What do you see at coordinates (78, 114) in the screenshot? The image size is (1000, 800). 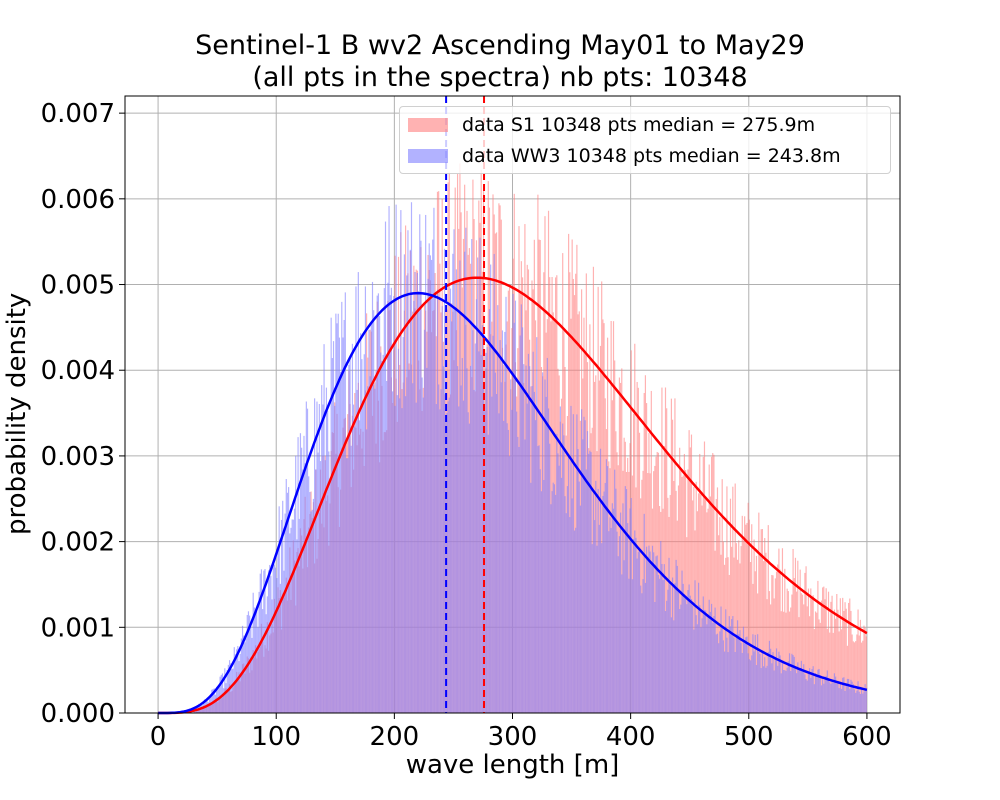 I see `y-tick-label: 0.007` at bounding box center [78, 114].